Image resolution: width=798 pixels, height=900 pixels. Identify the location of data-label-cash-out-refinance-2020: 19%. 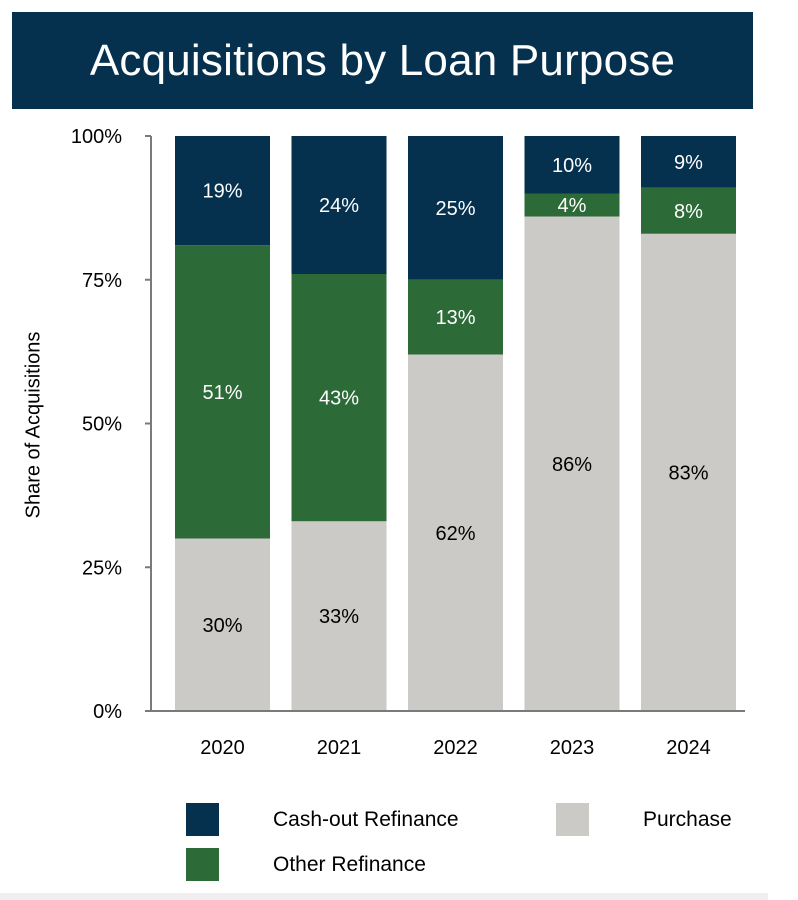
(222, 192).